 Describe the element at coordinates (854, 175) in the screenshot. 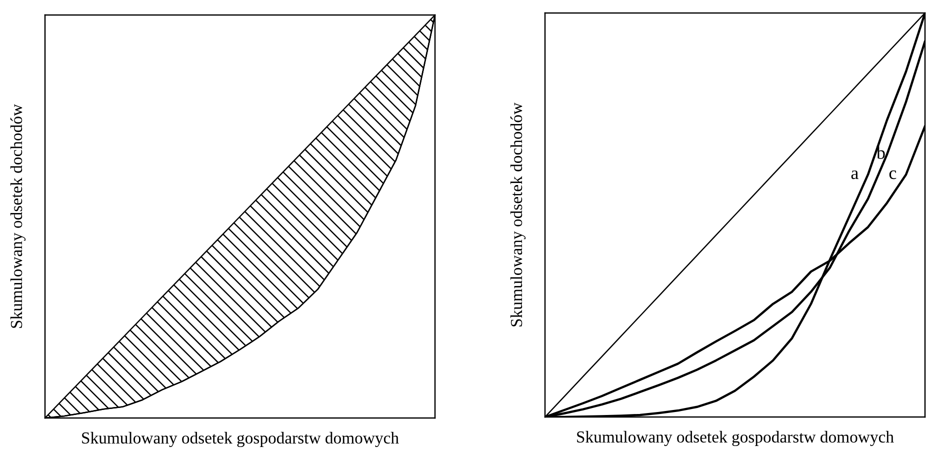

I see `series-label: a` at that location.